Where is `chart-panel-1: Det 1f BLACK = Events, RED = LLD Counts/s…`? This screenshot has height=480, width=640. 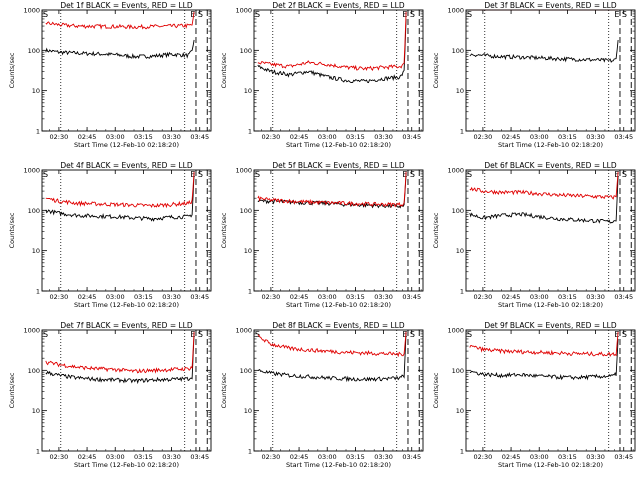 chart-panel-1: Det 1f BLACK = Events, RED = LLD Counts/s… is located at coordinates (110, 75).